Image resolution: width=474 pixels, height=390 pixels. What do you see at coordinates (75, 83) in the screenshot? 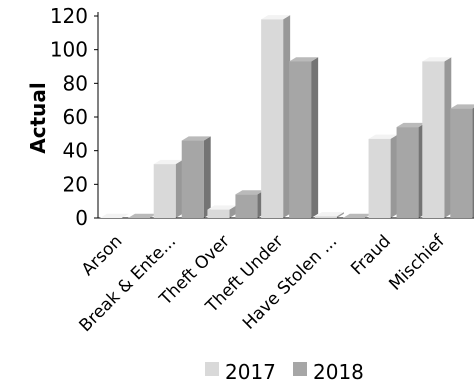
I see `y-tick-label: 80` at bounding box center [75, 83].